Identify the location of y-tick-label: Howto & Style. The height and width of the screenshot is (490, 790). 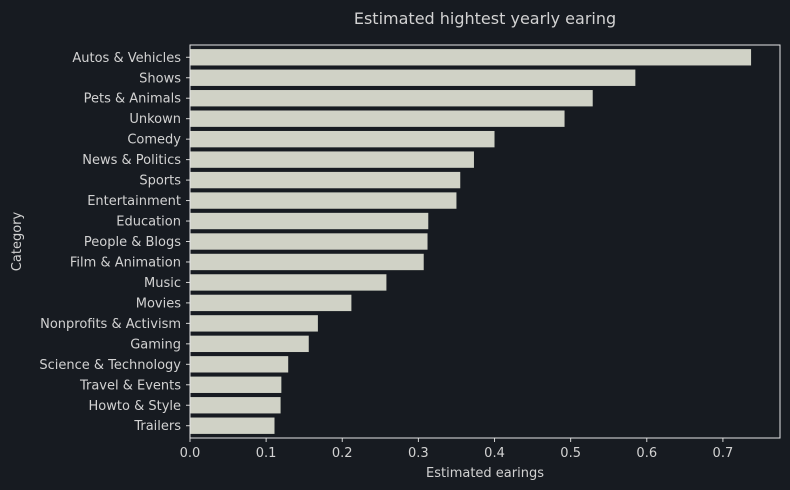
(135, 406).